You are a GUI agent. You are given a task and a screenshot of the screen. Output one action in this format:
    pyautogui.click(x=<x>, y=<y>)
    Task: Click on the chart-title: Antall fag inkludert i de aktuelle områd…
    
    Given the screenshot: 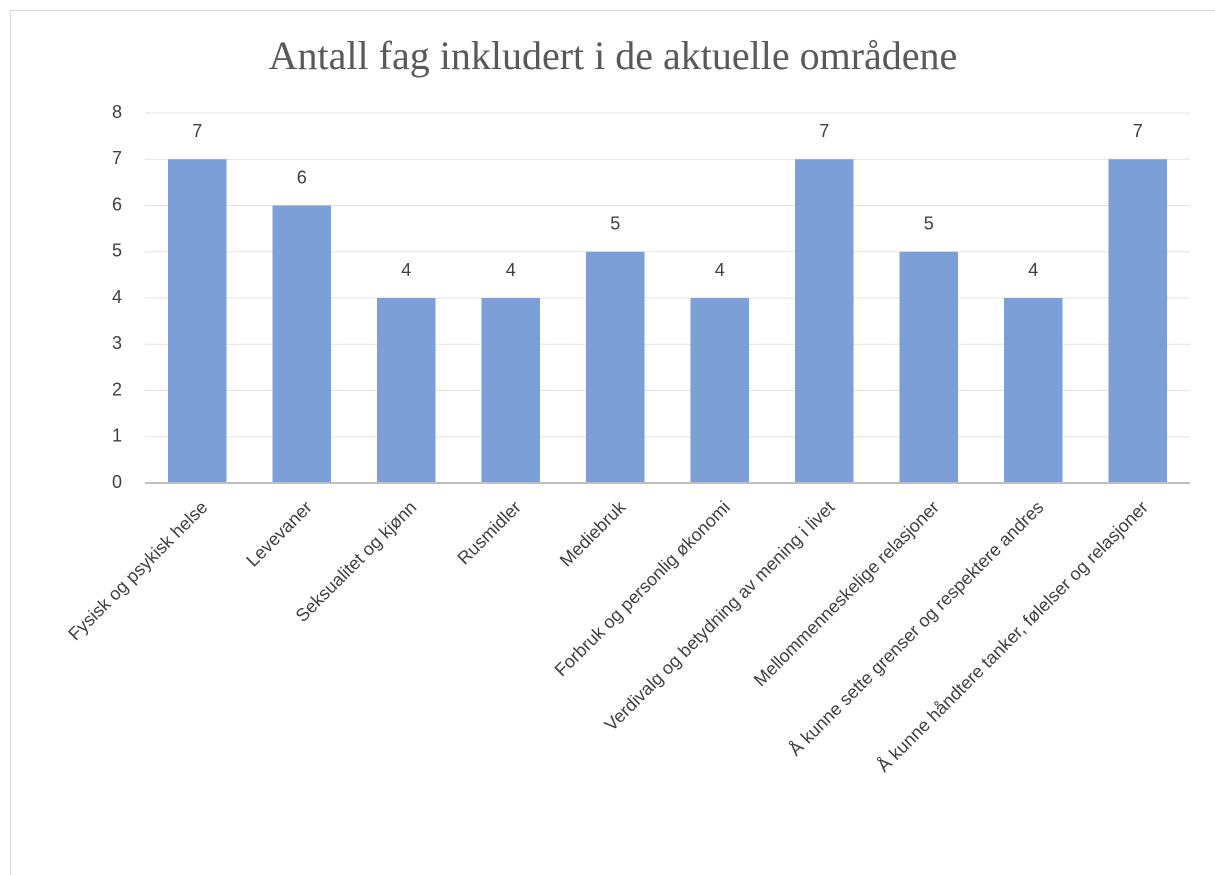 What is the action you would take?
    pyautogui.click(x=613, y=55)
    